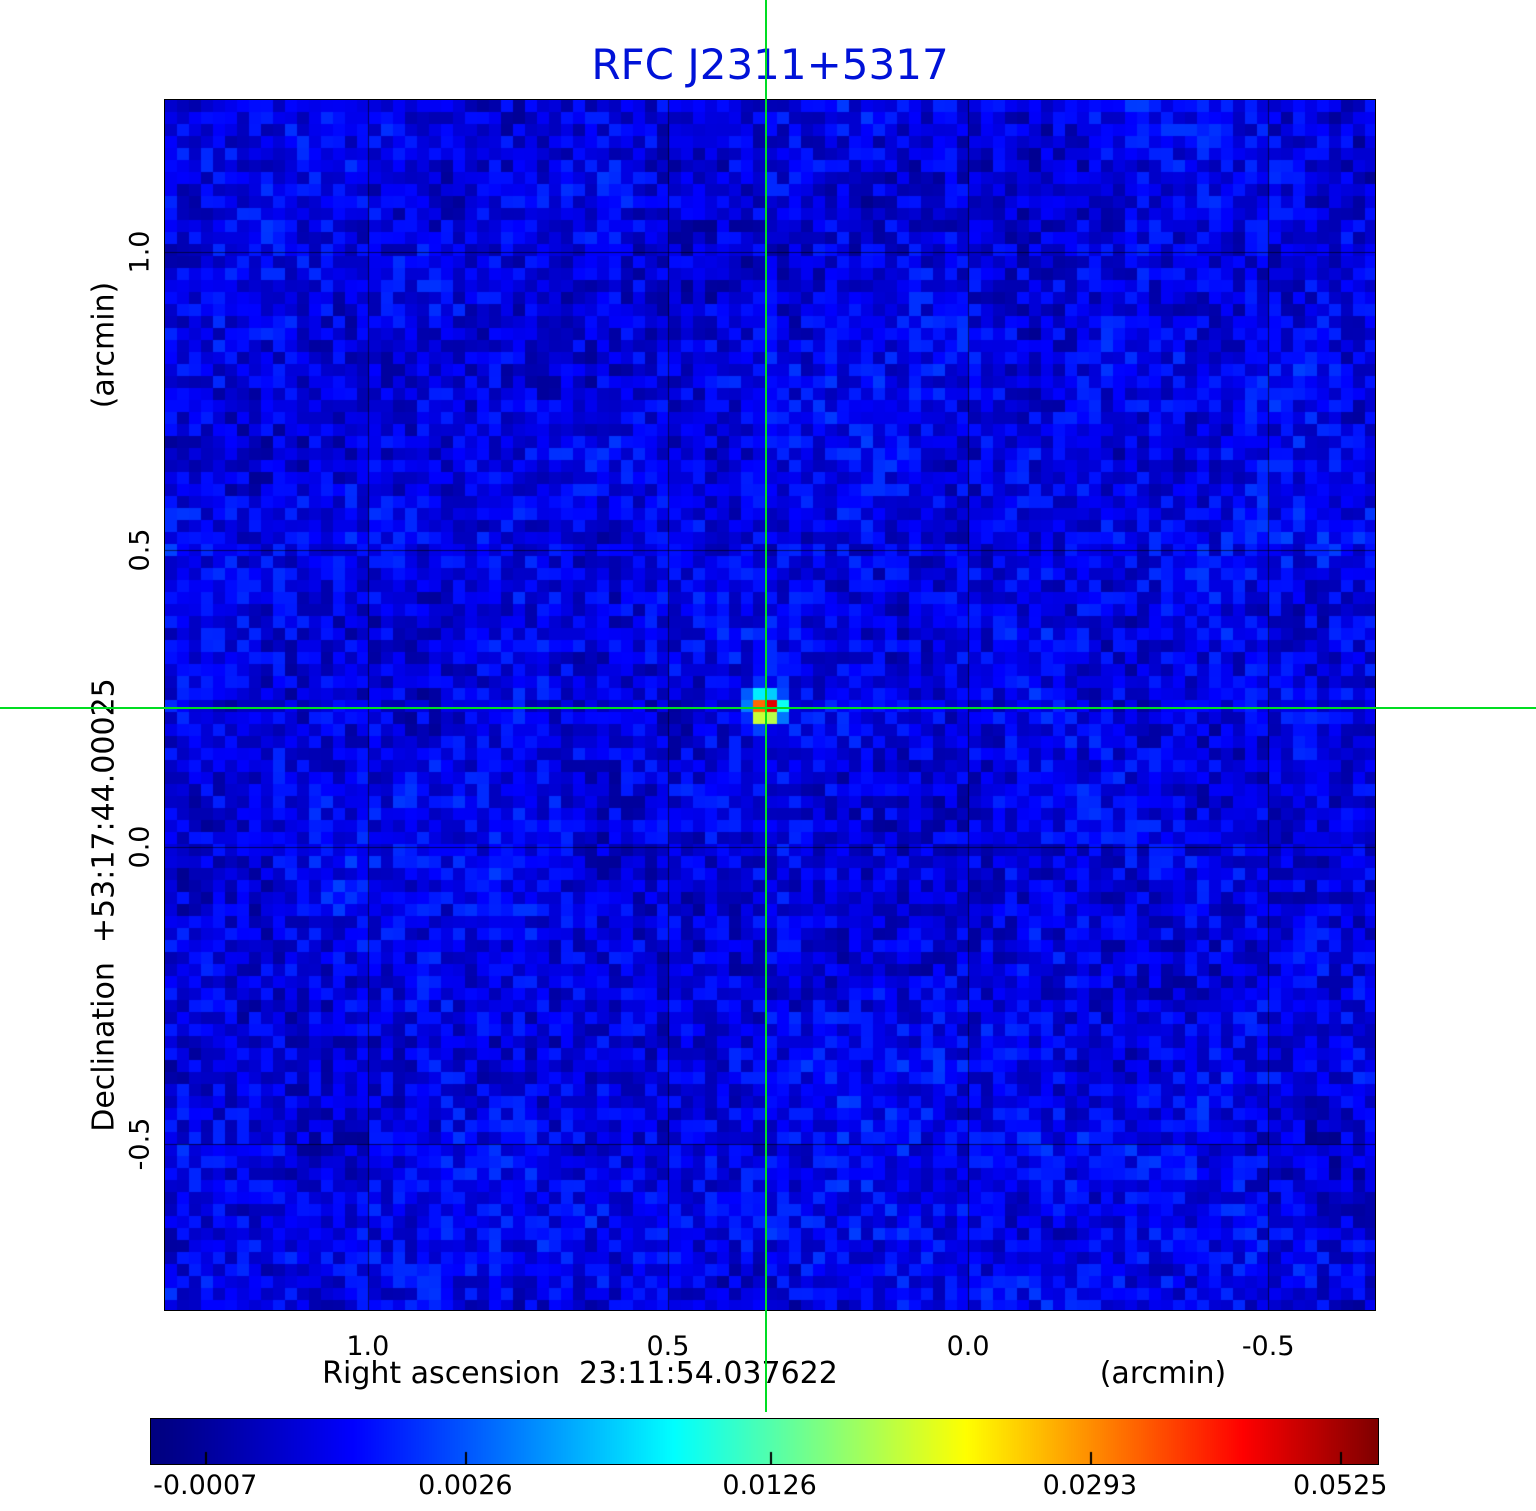 This screenshot has width=1536, height=1511. I want to click on colorbar-tick-label: 0.0293, so click(1090, 1485).